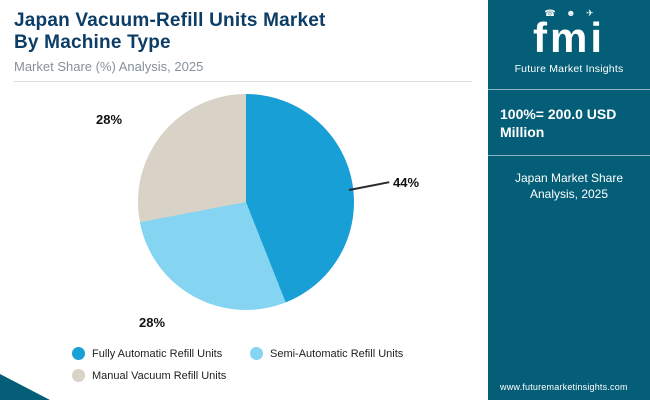 This screenshot has height=400, width=650. What do you see at coordinates (152, 322) in the screenshot?
I see `pie-label-semi-automatic: 28%` at bounding box center [152, 322].